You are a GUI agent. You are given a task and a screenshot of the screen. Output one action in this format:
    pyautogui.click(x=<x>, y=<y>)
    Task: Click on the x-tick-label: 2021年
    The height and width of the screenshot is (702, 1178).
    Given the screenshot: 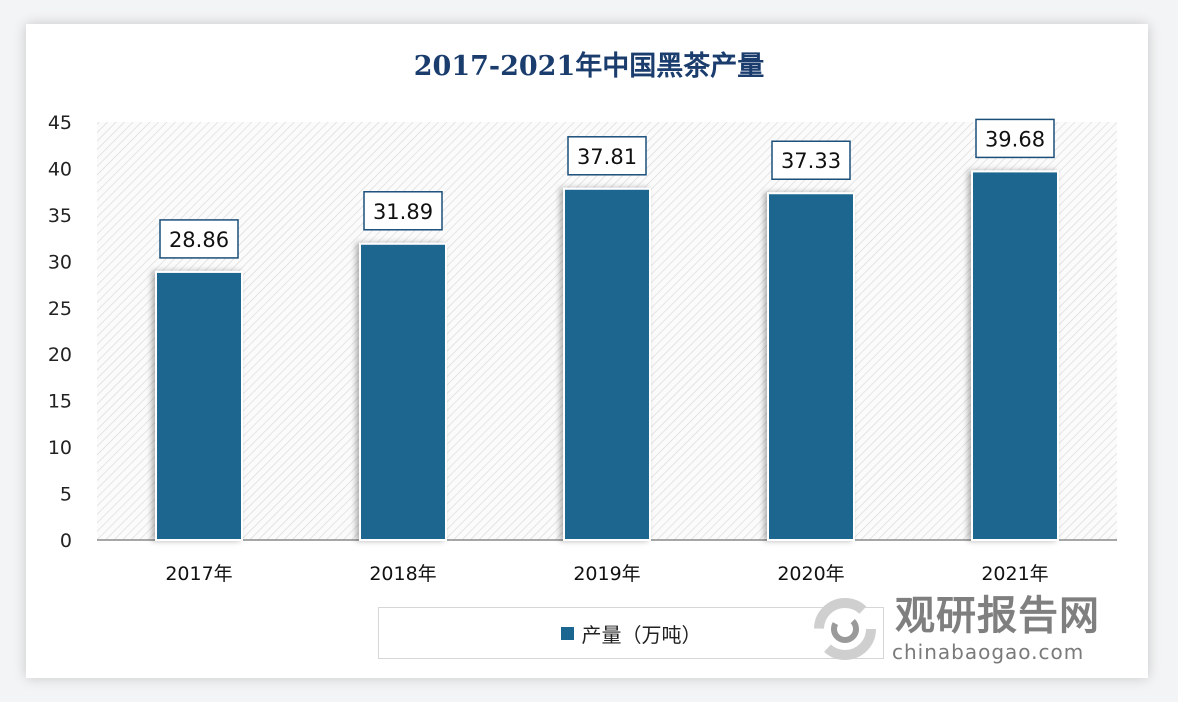 What is the action you would take?
    pyautogui.click(x=1014, y=574)
    